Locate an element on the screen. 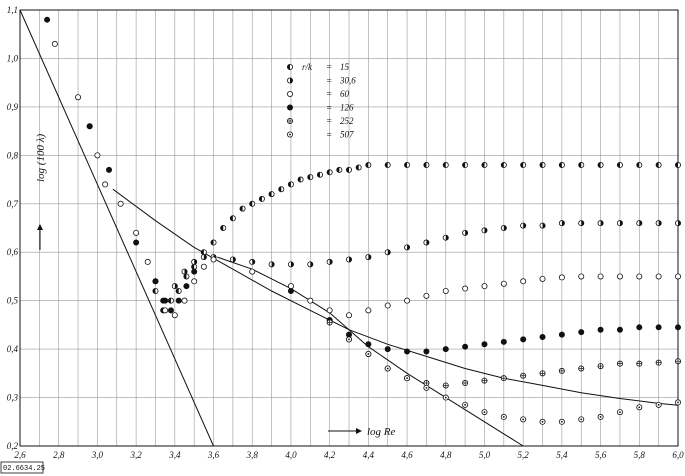 The width and height of the screenshot is (685, 476). legend-label: 507 is located at coordinates (347, 135).